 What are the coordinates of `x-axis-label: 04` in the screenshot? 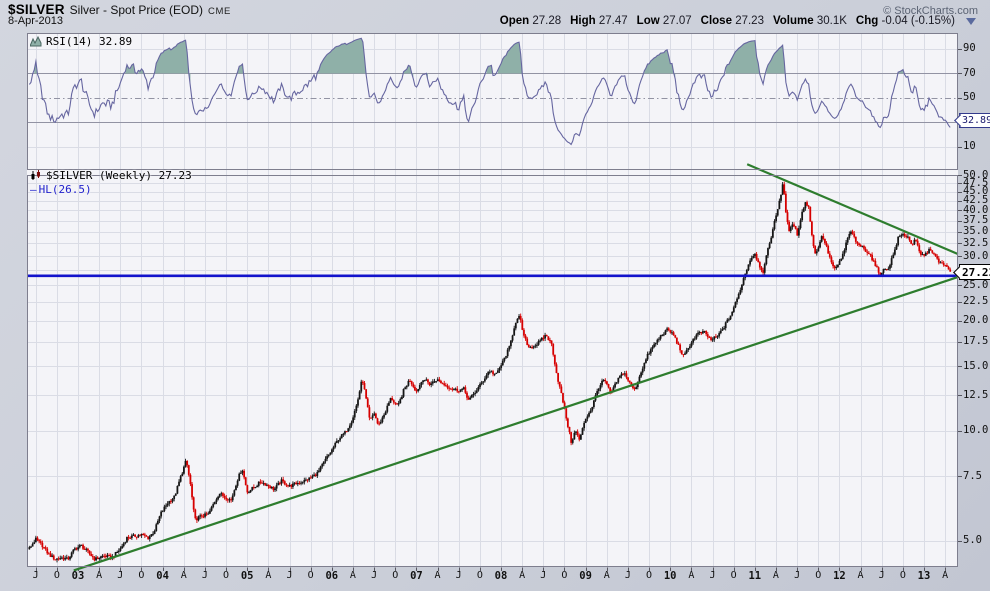 It's located at (162, 576).